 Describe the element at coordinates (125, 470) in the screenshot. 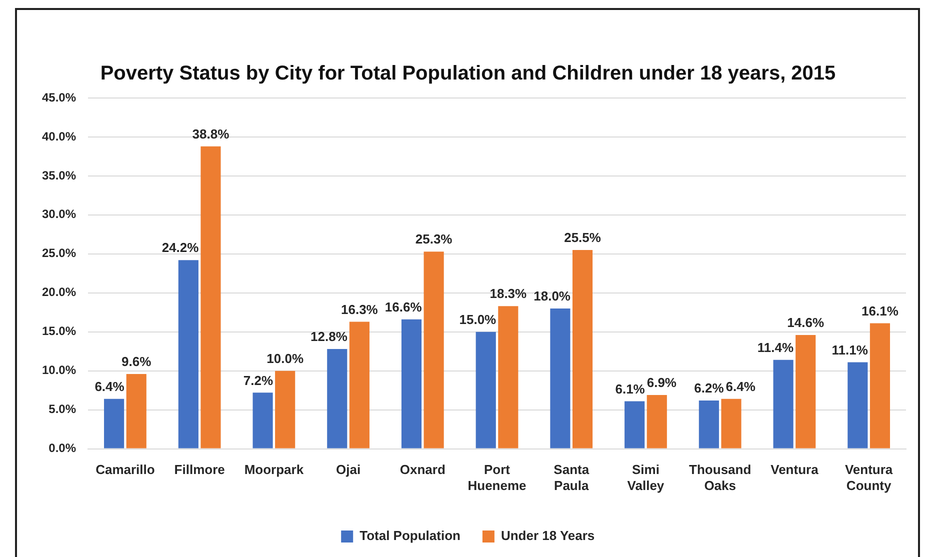

I see `x-tick-label: Camarillo` at that location.